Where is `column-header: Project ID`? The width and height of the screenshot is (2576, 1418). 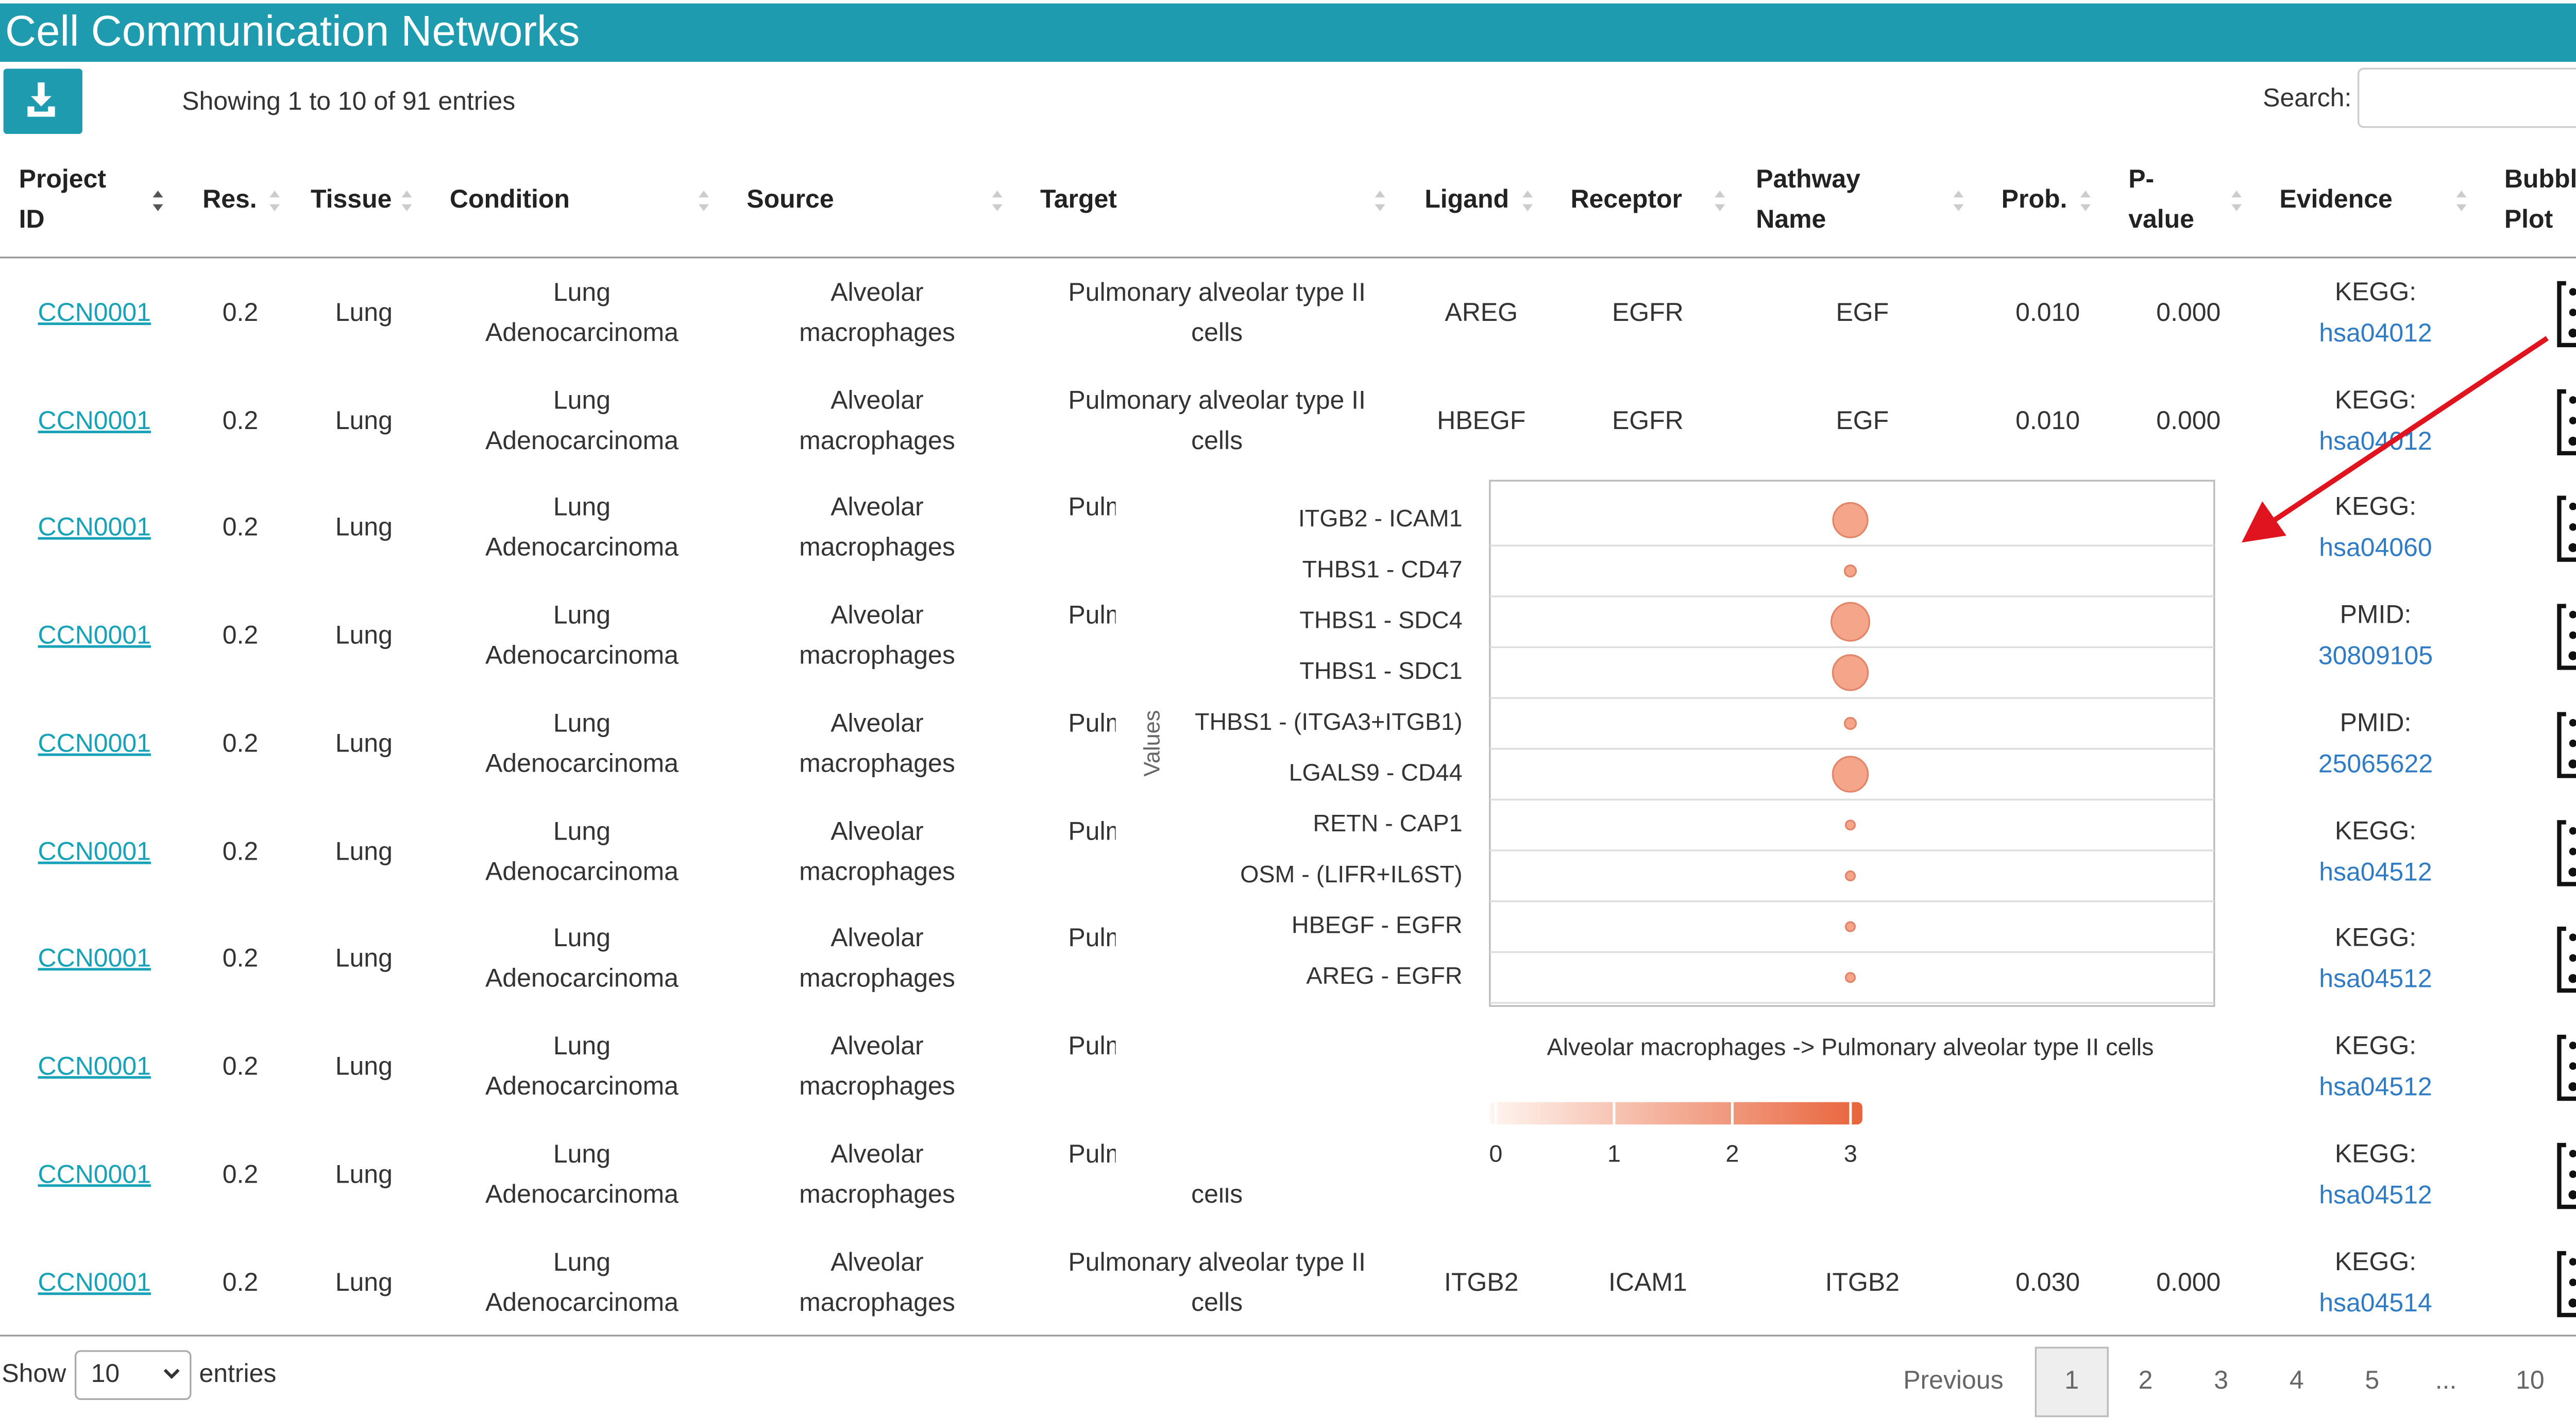
column-header: Project ID is located at coordinates (63, 199).